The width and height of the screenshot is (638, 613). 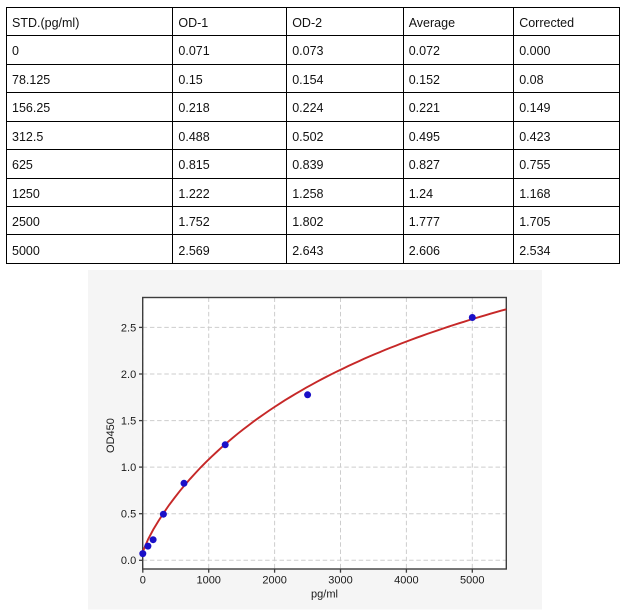 I want to click on svg-text: 1.0, so click(x=128, y=468).